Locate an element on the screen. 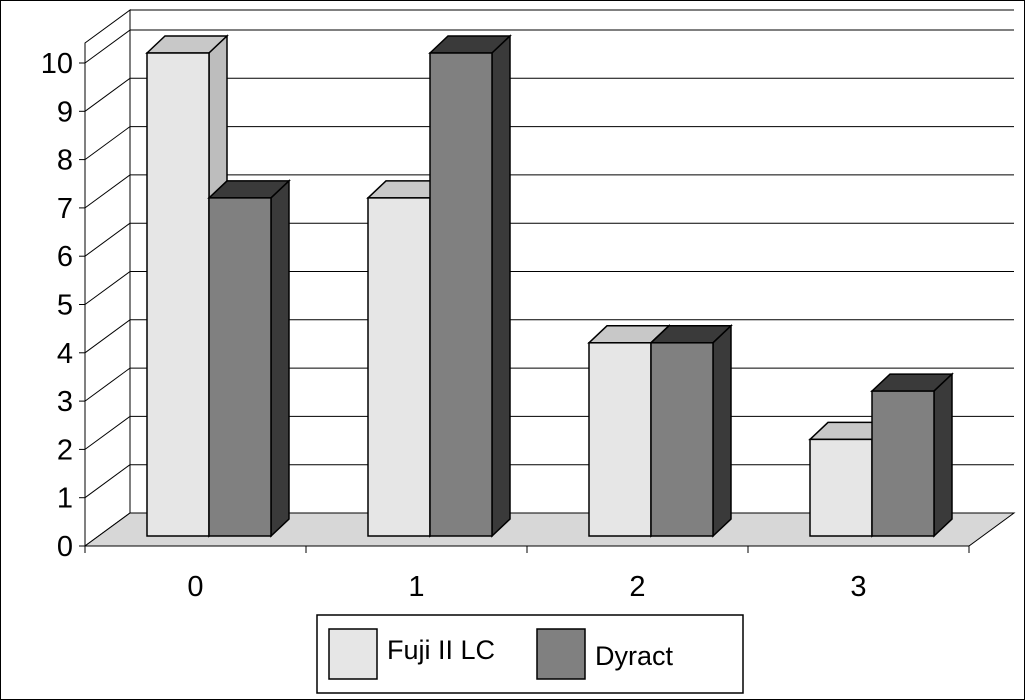 The width and height of the screenshot is (1025, 700). y-tick-label: 0 is located at coordinates (65, 547).